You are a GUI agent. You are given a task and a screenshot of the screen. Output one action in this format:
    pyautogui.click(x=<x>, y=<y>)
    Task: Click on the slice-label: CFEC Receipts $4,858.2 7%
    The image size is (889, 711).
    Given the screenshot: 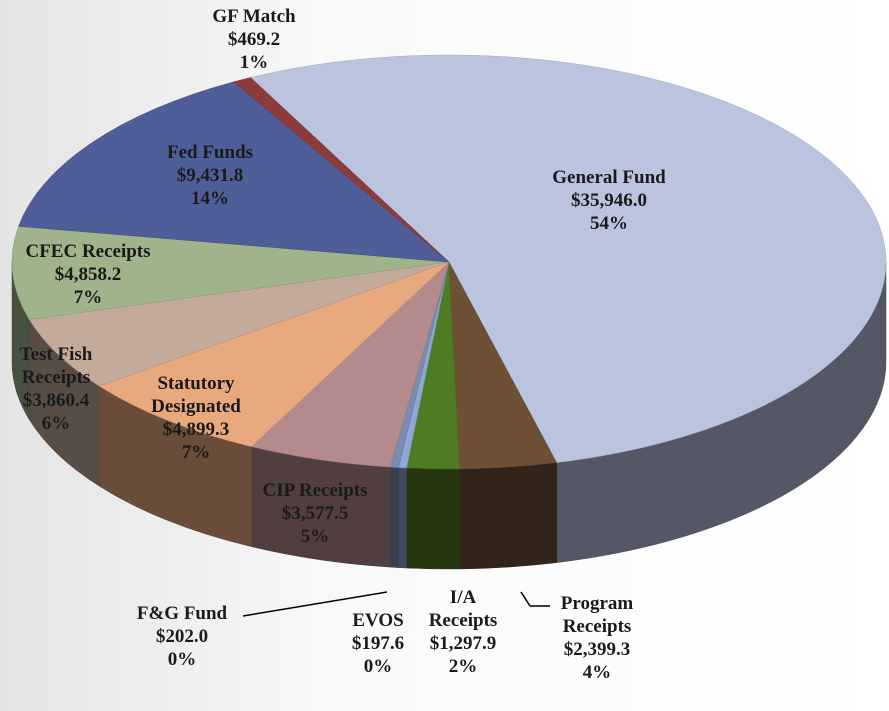 What is the action you would take?
    pyautogui.click(x=88, y=274)
    